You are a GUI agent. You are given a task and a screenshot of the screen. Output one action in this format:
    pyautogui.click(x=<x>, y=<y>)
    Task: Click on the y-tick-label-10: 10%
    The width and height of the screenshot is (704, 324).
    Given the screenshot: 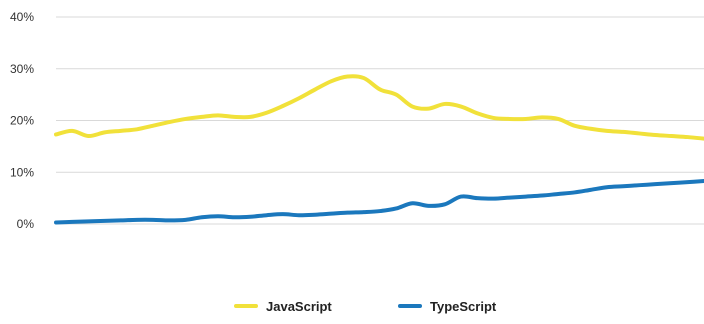 What is the action you would take?
    pyautogui.click(x=22, y=172)
    